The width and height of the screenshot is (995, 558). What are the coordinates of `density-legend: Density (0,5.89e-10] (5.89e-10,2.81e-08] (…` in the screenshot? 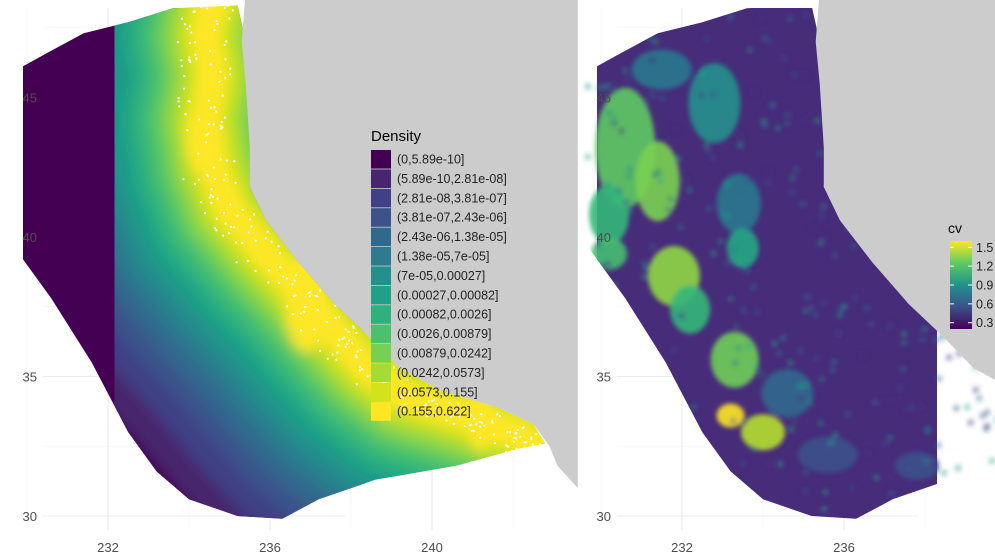 It's located at (439, 274).